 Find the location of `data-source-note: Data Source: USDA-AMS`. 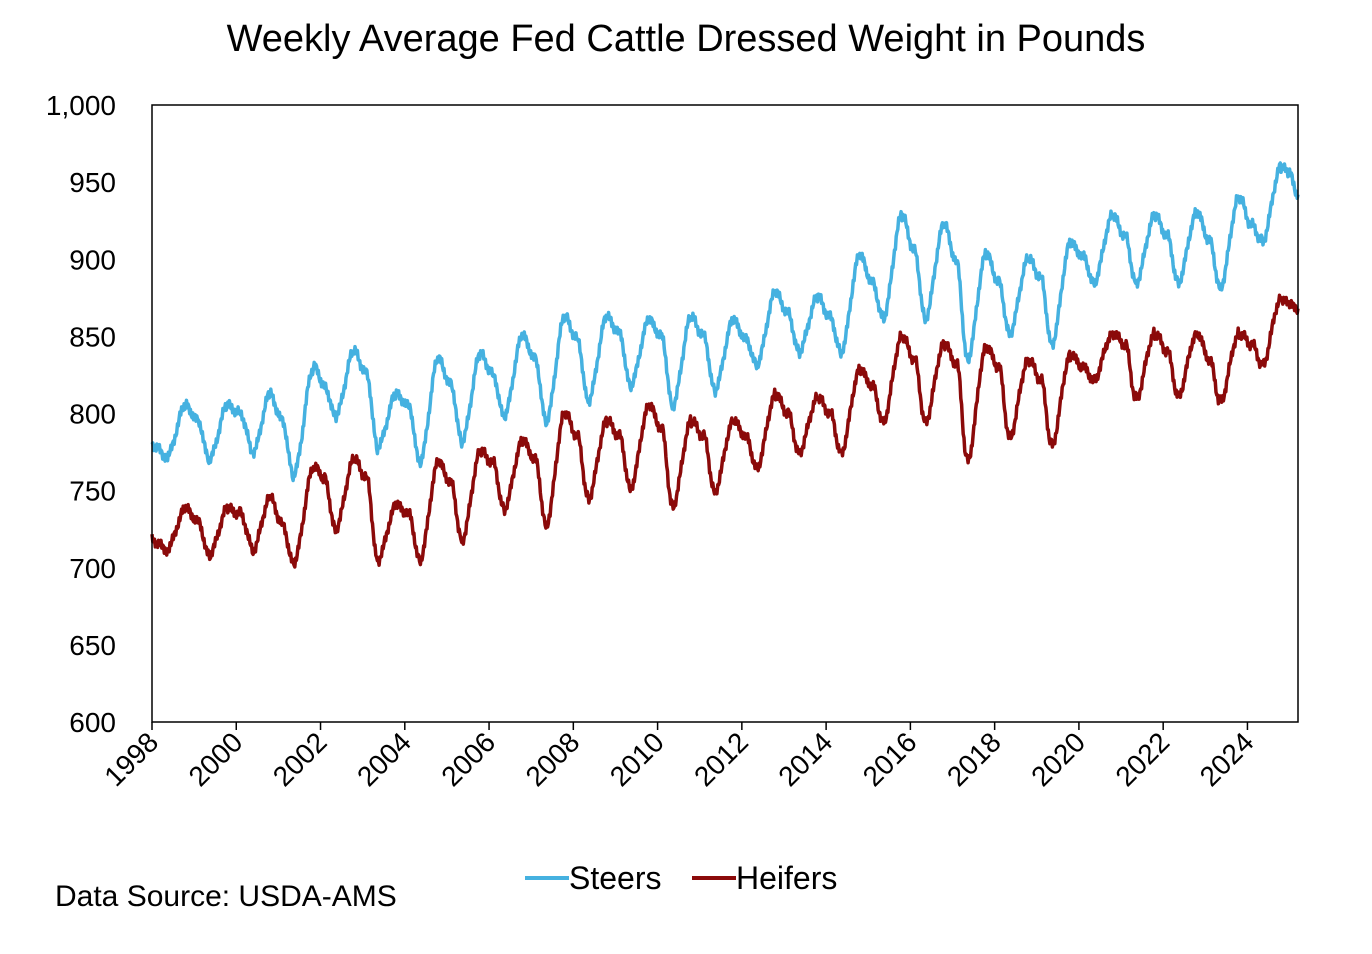

data-source-note: Data Source: USDA-AMS is located at coordinates (226, 896).